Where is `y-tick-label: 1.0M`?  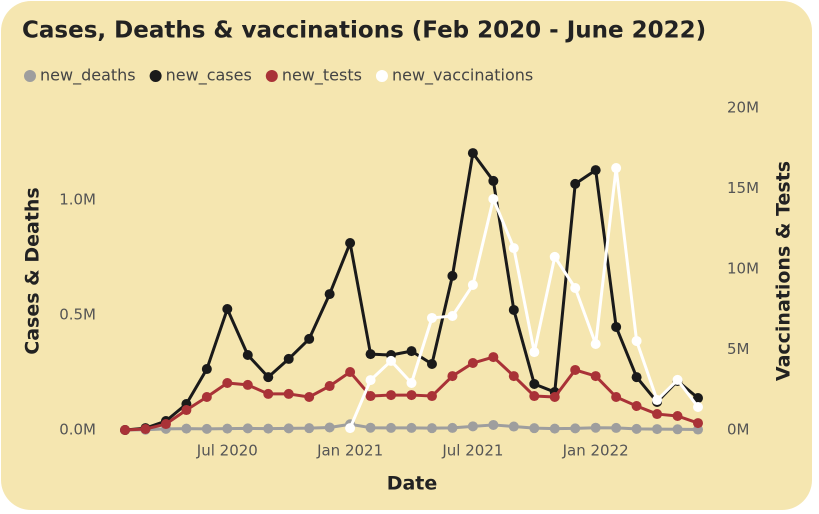 y-tick-label: 1.0M is located at coordinates (77, 200).